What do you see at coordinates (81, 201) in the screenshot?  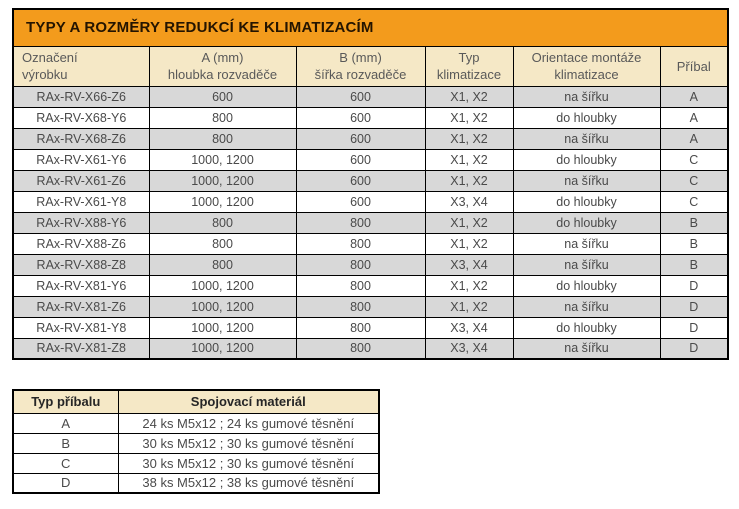 I see `table-cell: RAx-RV-X61-Y8` at bounding box center [81, 201].